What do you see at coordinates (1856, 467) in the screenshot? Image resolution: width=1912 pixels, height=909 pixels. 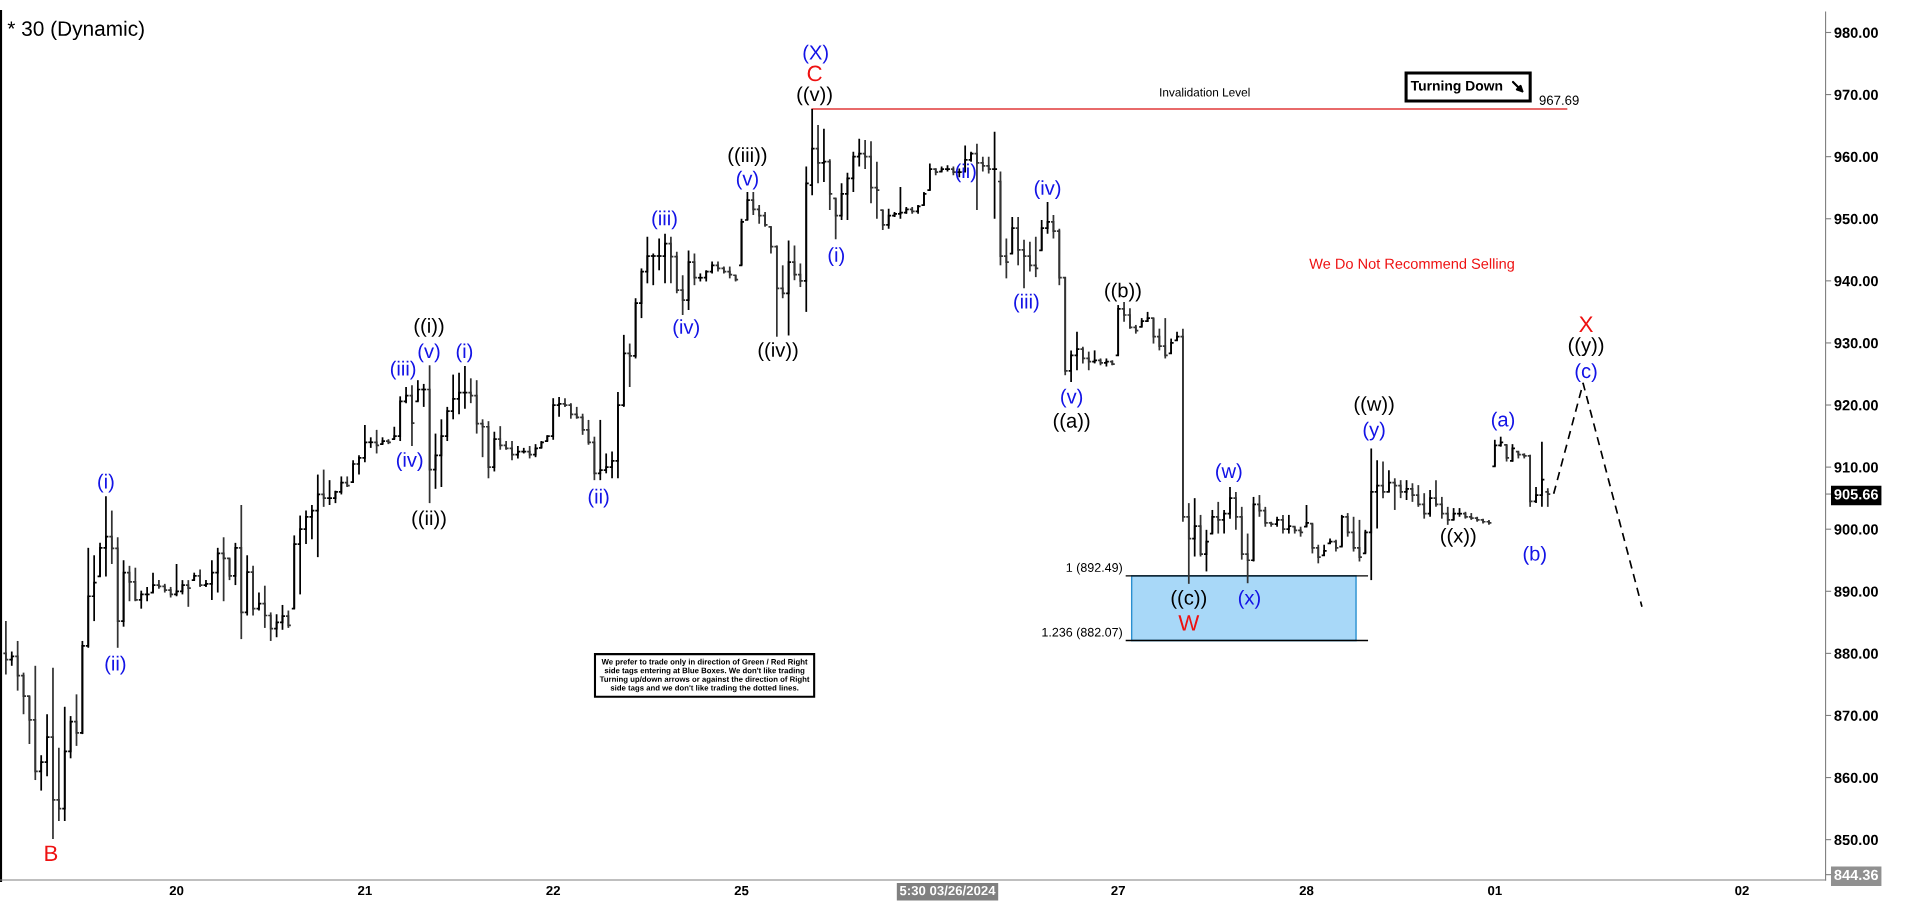 I see `y-tick-label: 910.00` at bounding box center [1856, 467].